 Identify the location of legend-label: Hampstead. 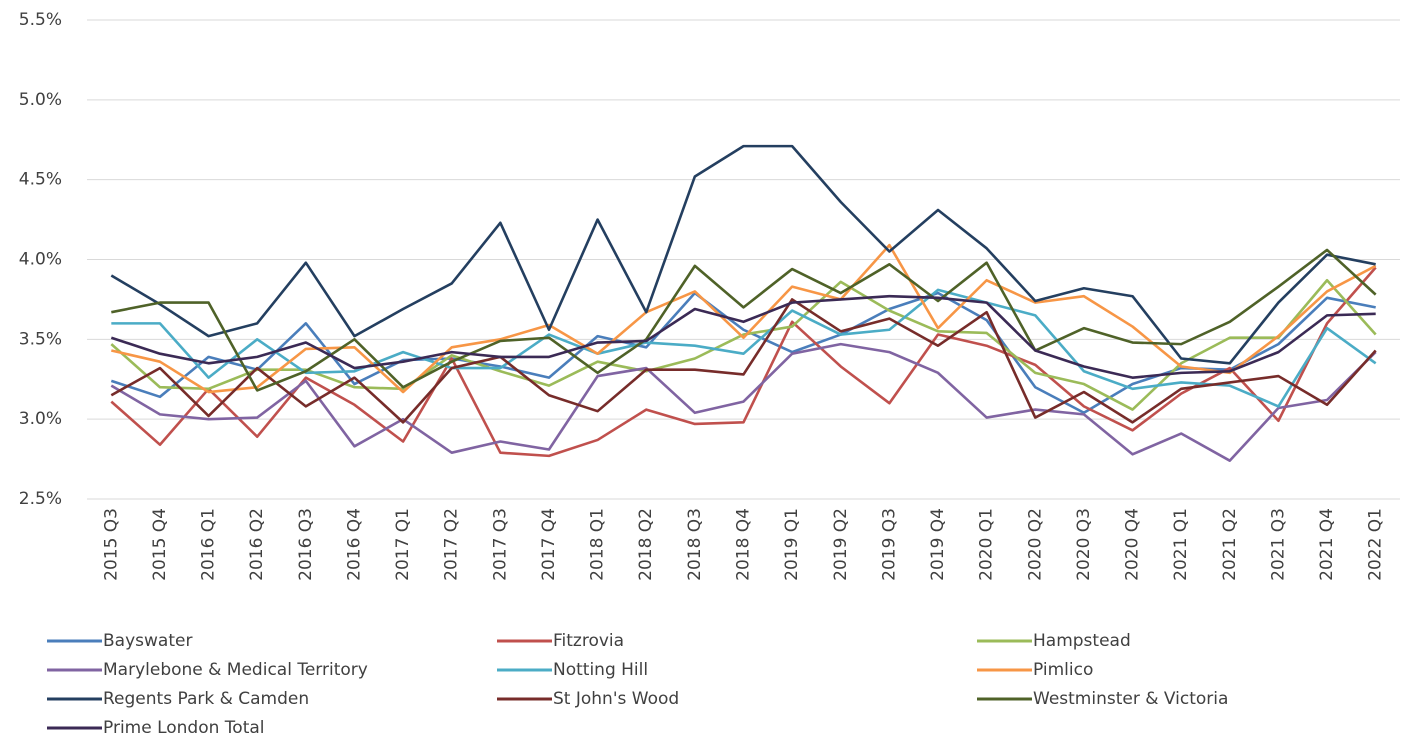
(1082, 641).